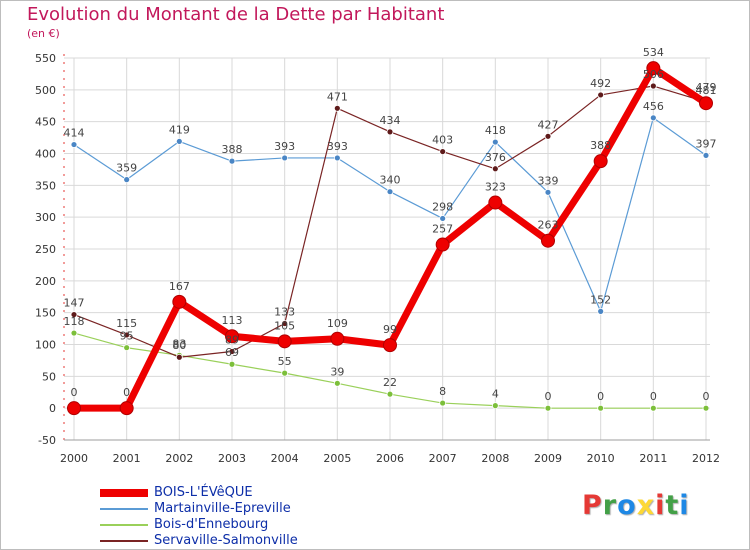 The width and height of the screenshot is (750, 550). Describe the element at coordinates (653, 52) in the screenshot. I see `data-label: 534` at that location.